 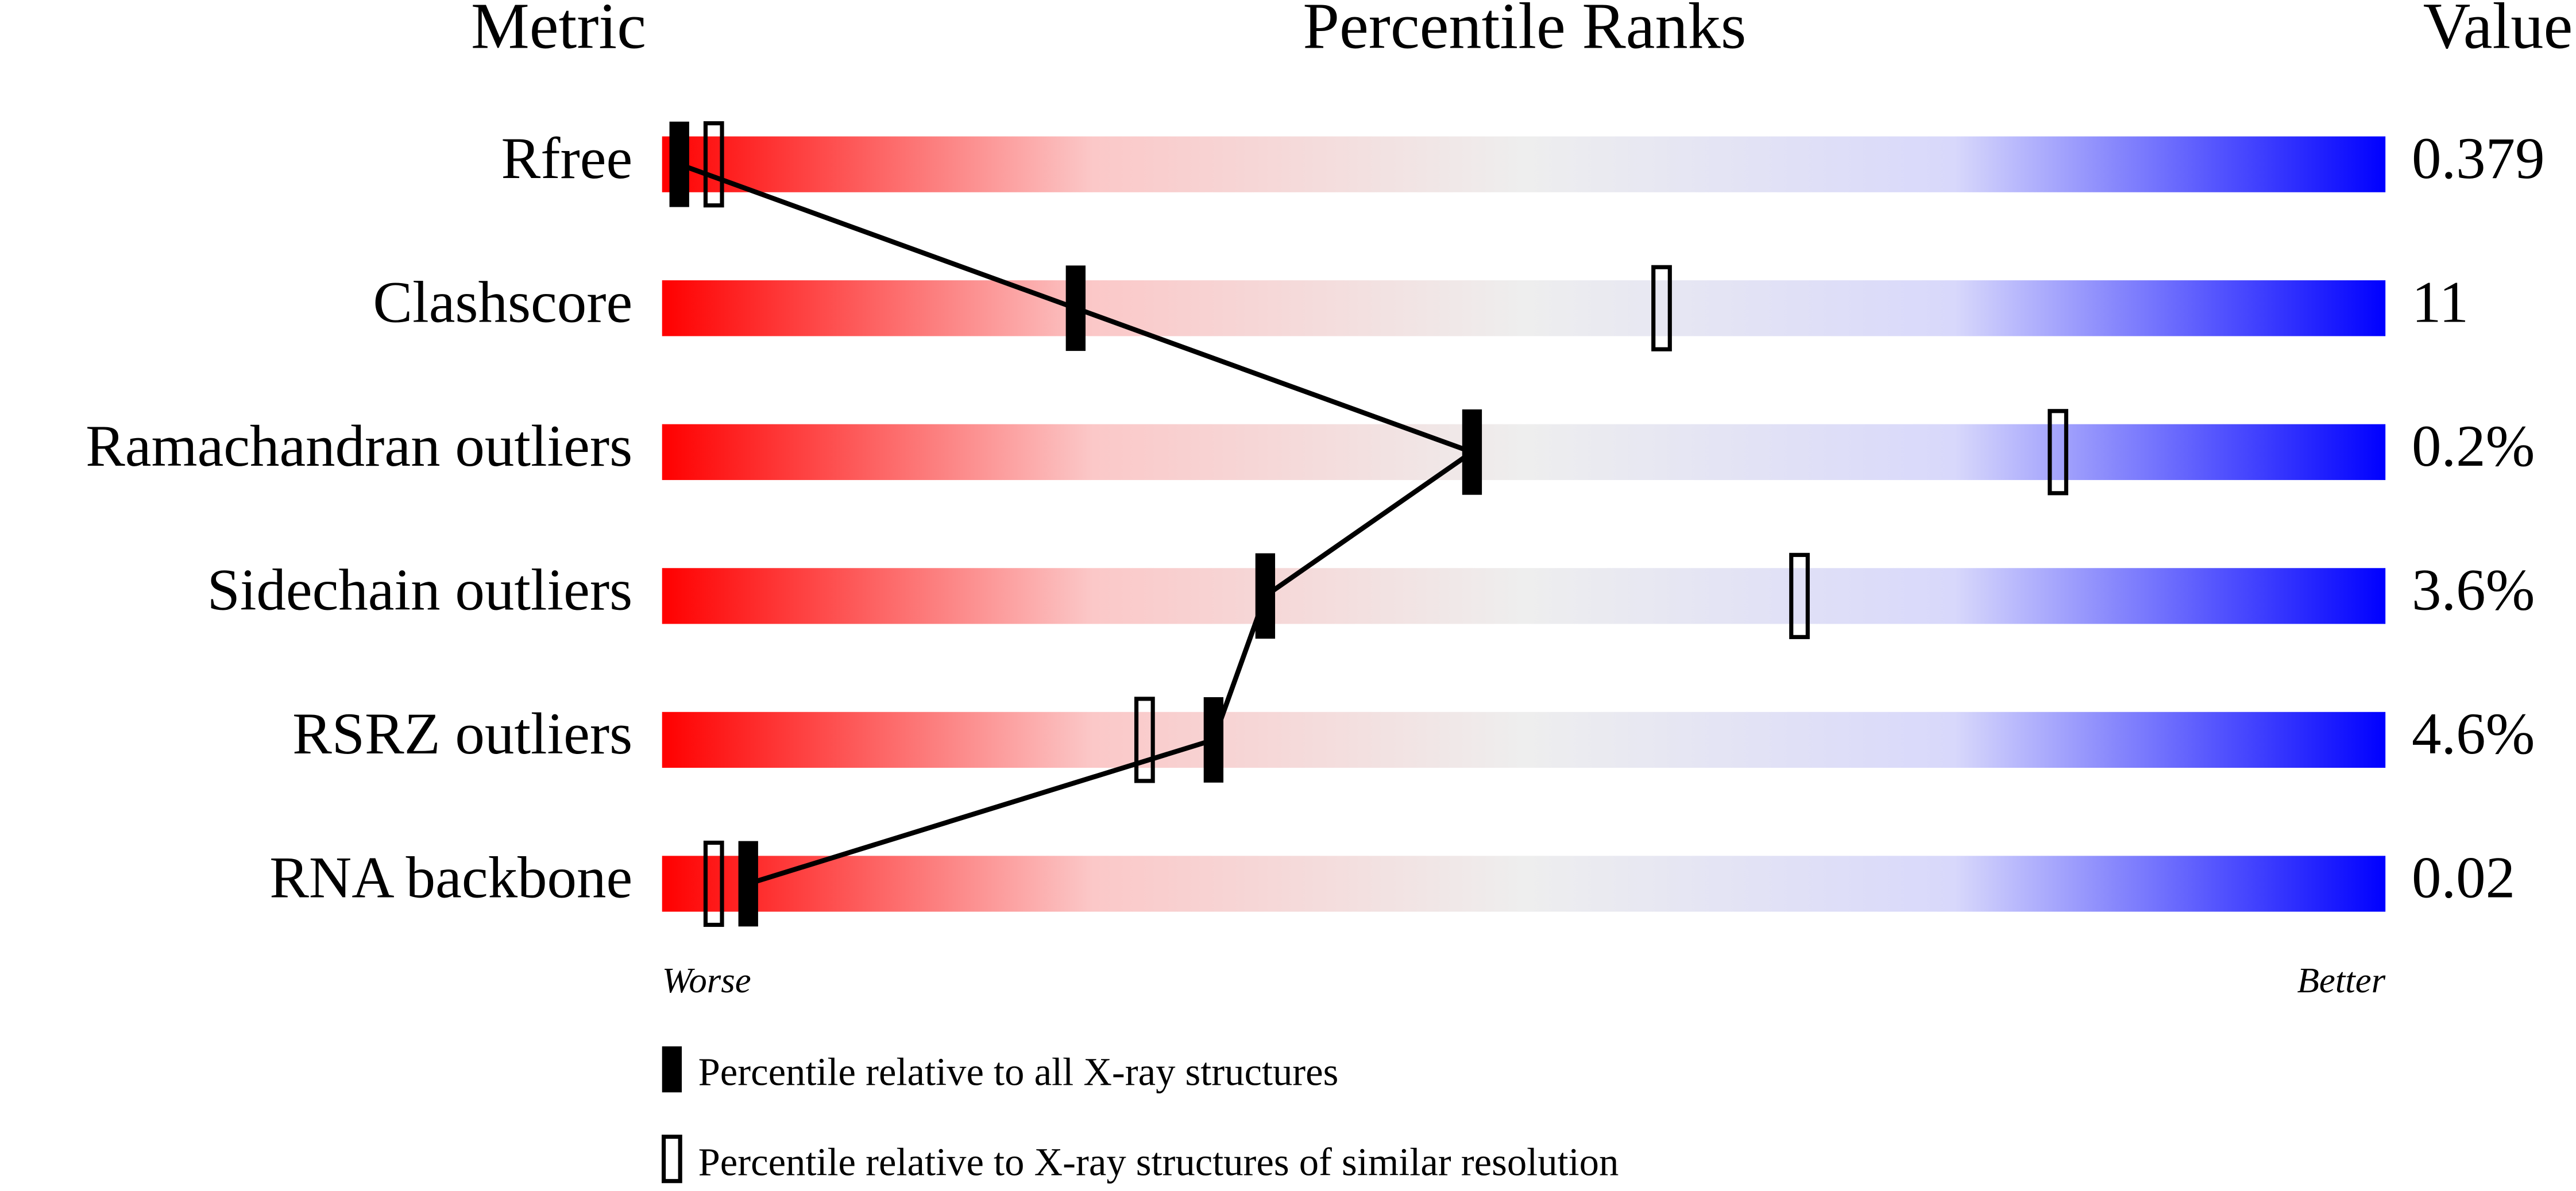 What do you see at coordinates (2463, 878) in the screenshot?
I see `metric-value: 0.02` at bounding box center [2463, 878].